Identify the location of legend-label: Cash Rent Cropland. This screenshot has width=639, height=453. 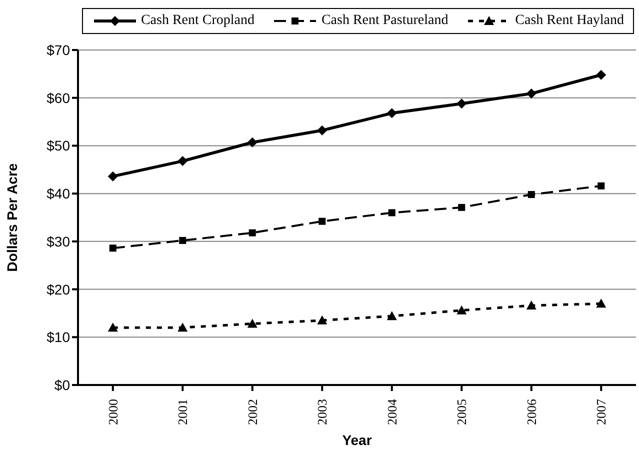
(197, 21).